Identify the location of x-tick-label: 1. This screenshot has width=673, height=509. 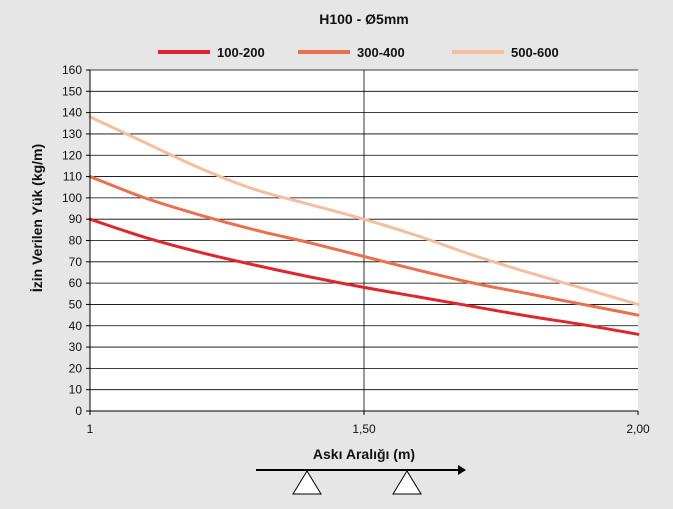
(90, 429).